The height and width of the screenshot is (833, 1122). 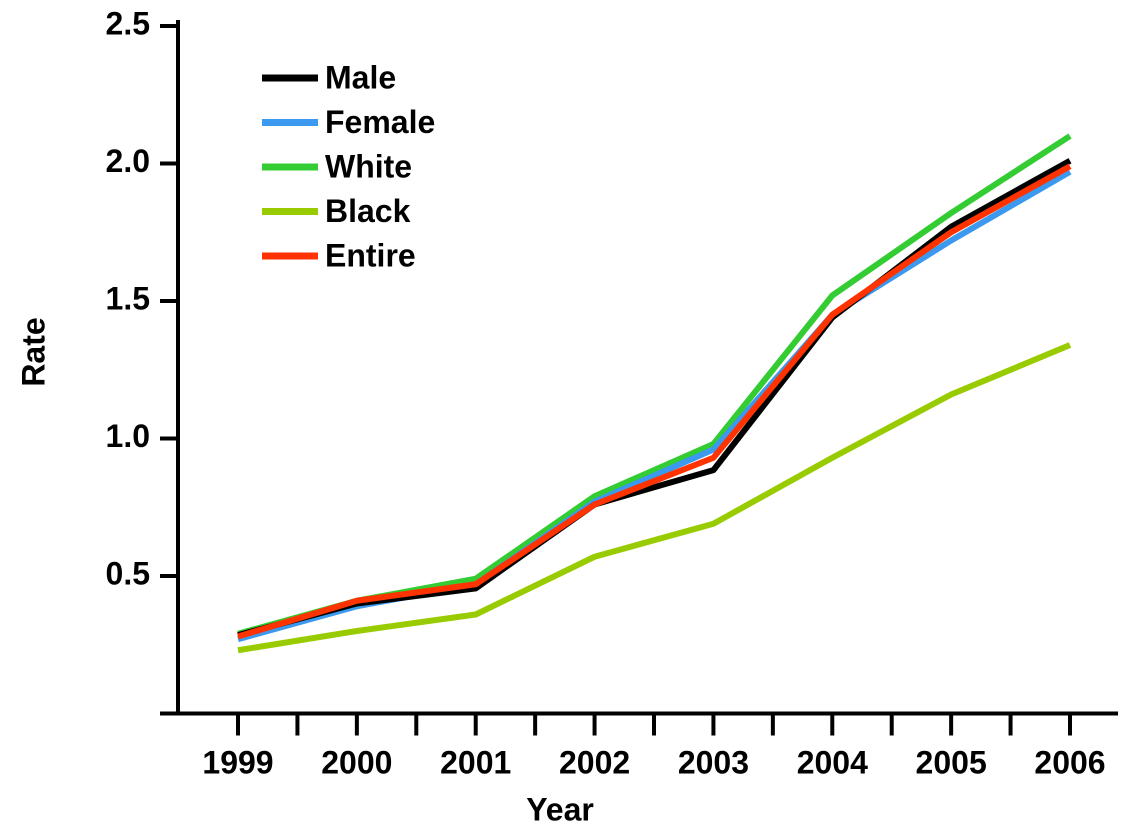 What do you see at coordinates (368, 166) in the screenshot?
I see `legend-label: White` at bounding box center [368, 166].